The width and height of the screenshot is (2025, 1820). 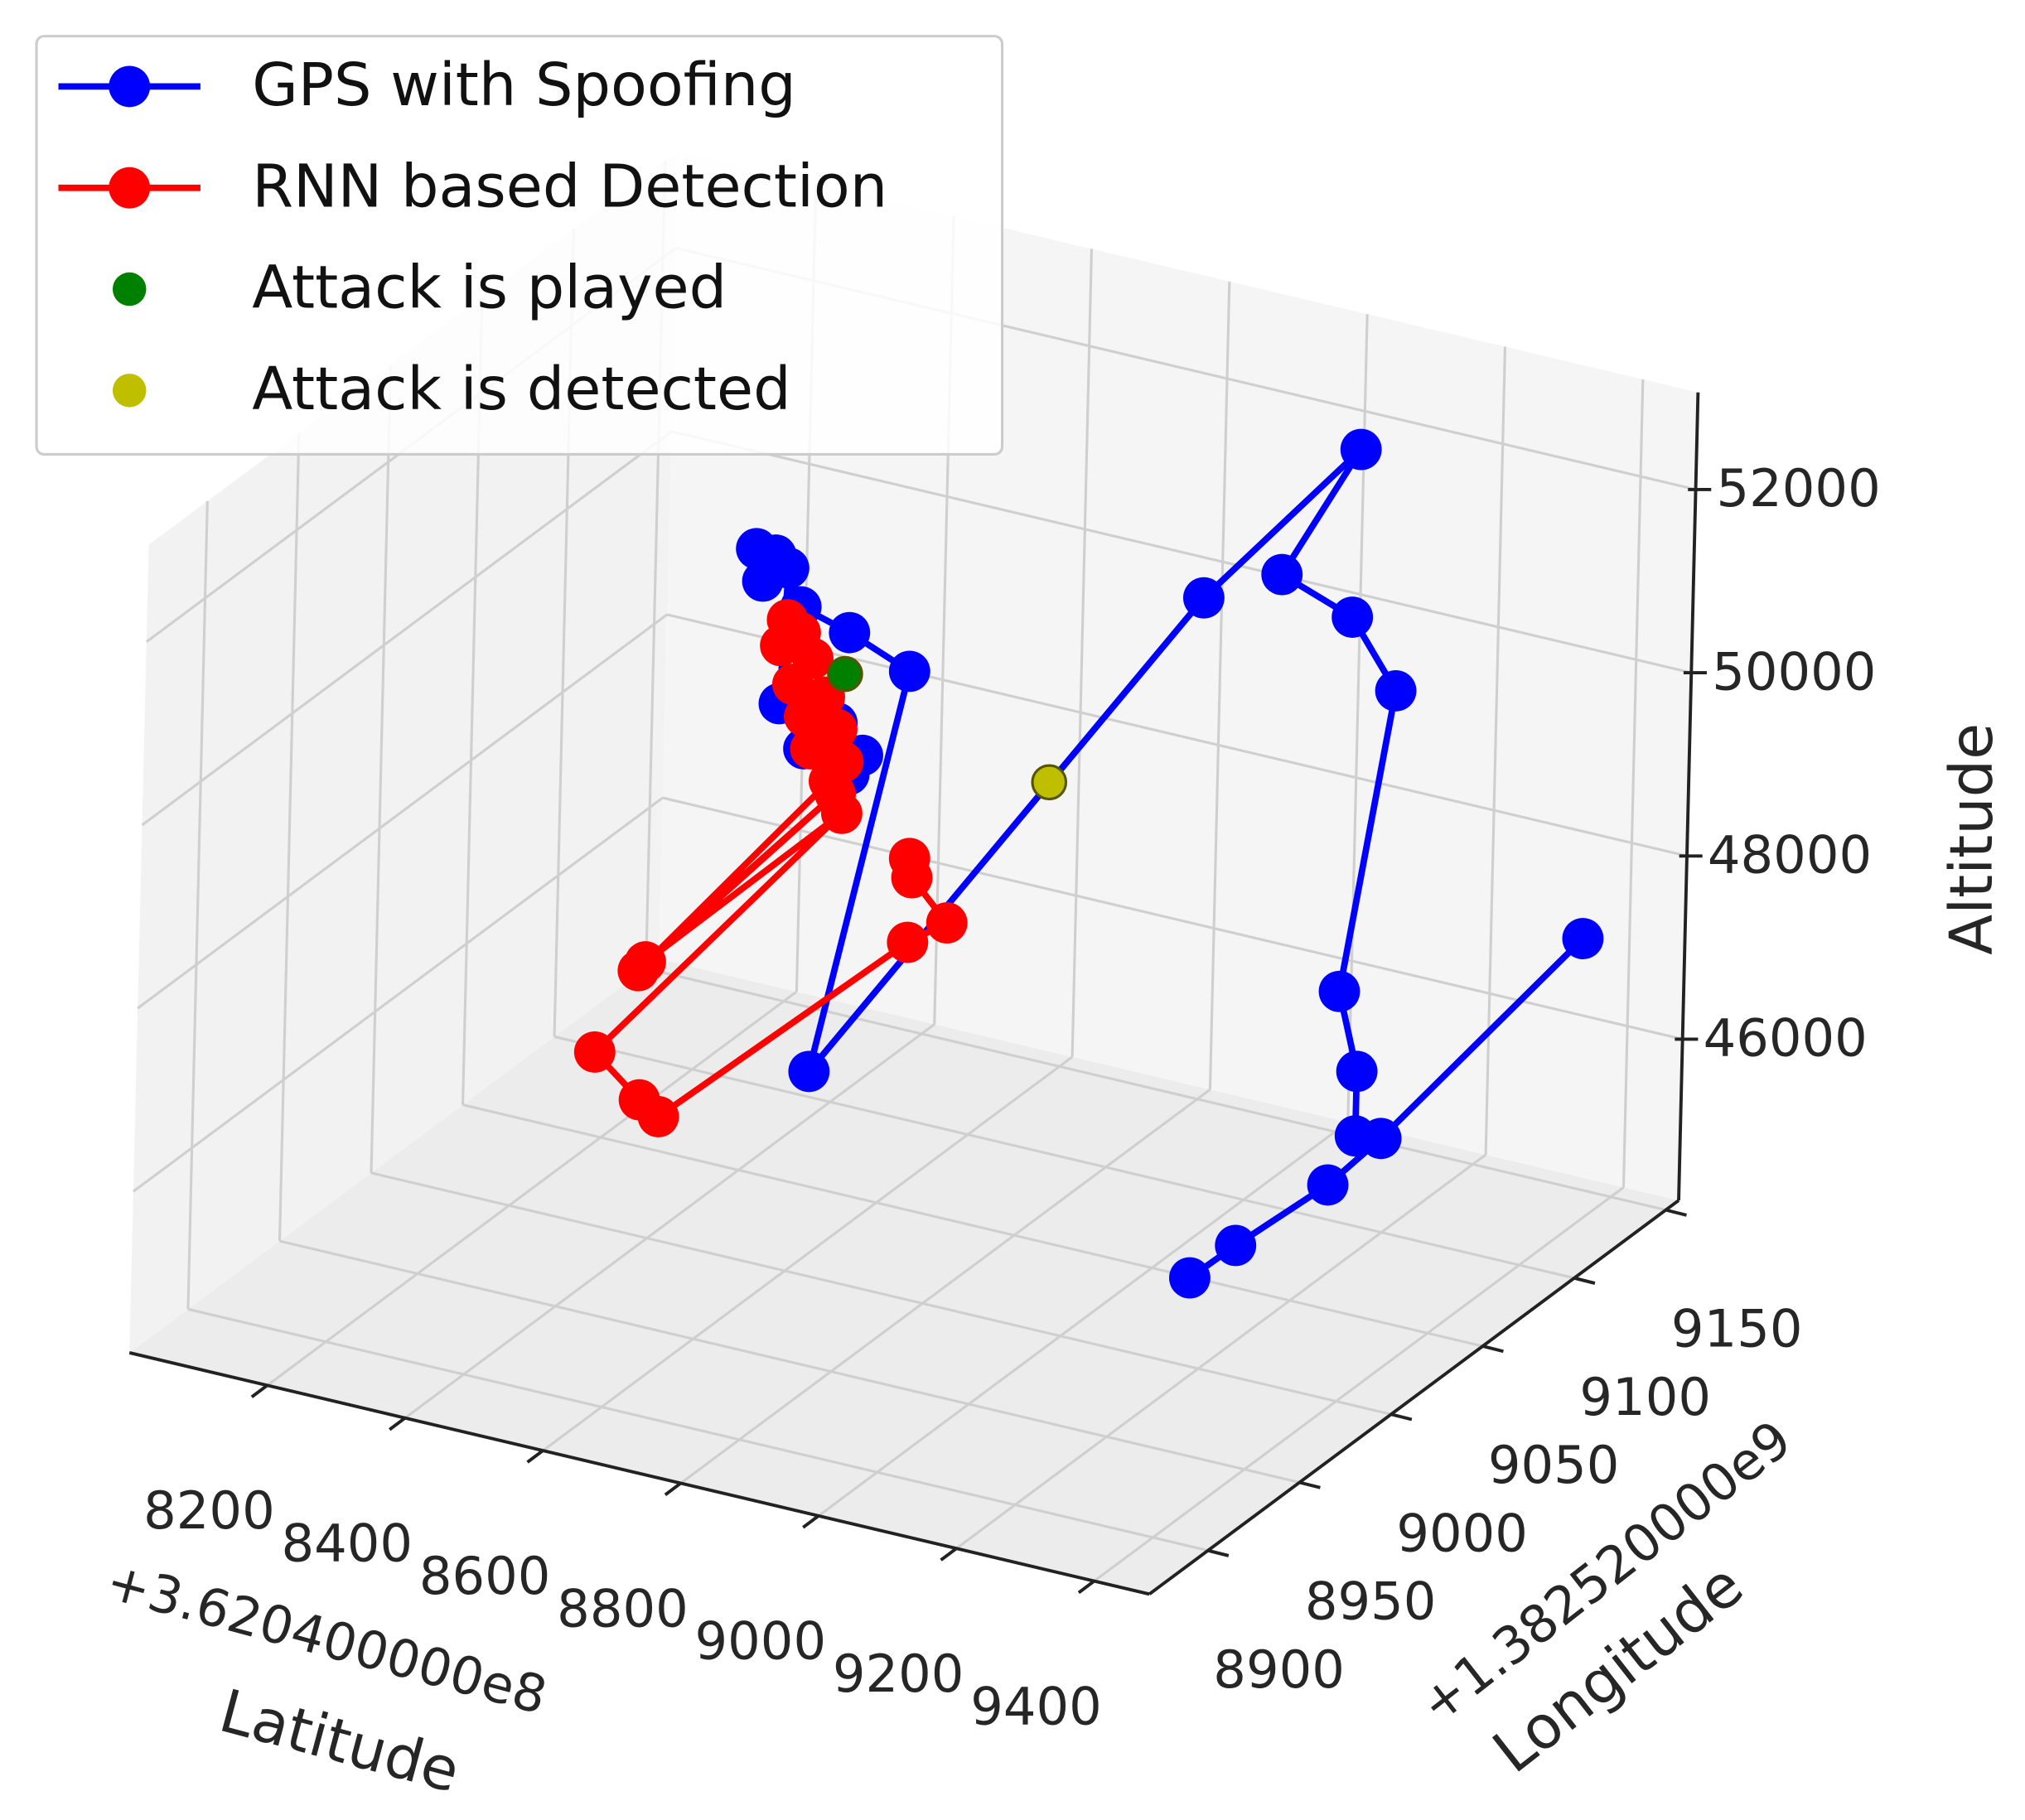 I want to click on legend-label: Attack is detected, so click(x=521, y=388).